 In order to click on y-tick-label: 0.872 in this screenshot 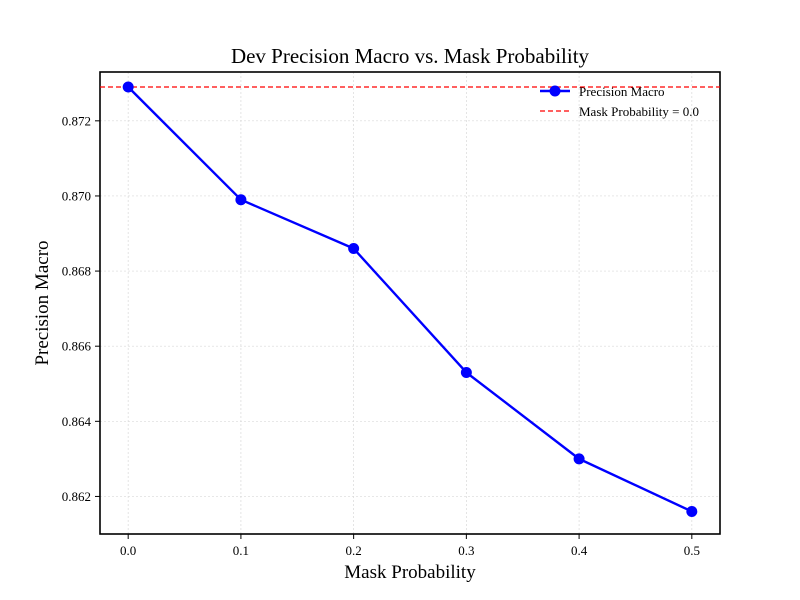, I will do `click(76, 120)`.